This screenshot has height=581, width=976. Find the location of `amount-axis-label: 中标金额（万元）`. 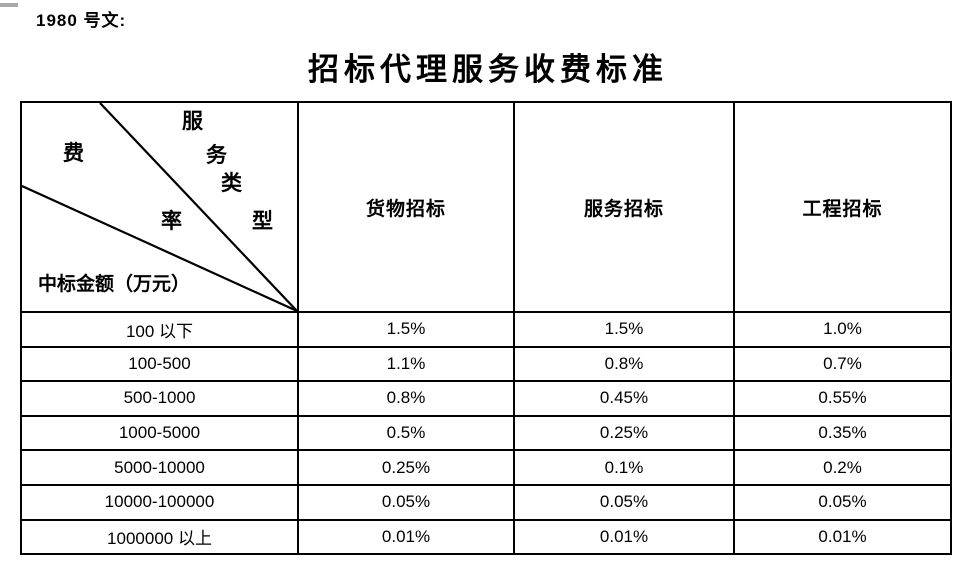

amount-axis-label: 中标金额（万元） is located at coordinates (114, 284).